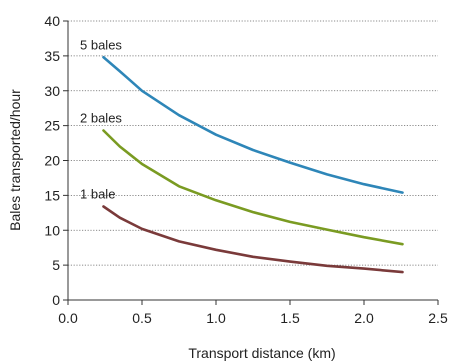  Describe the element at coordinates (97, 194) in the screenshot. I see `series-label-2: 1 bale` at that location.